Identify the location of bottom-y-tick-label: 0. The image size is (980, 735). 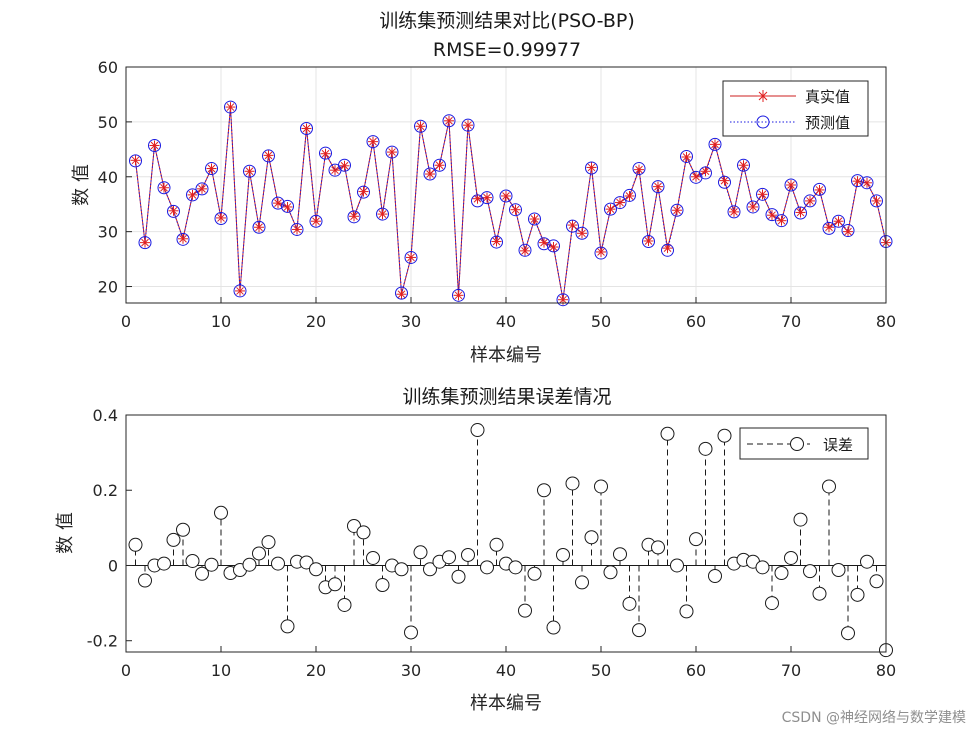
(113, 565).